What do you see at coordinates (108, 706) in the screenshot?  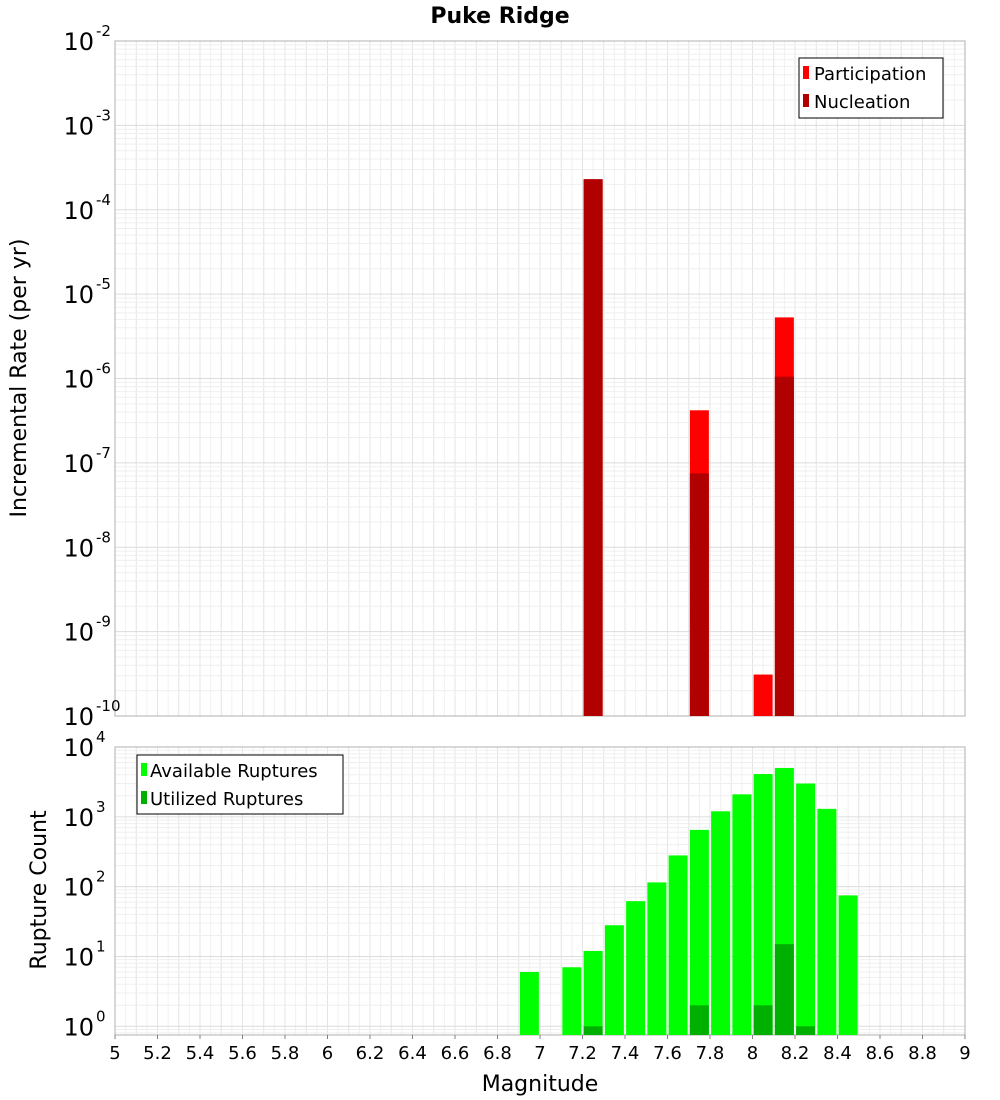 I see `top-y-tick-label-exponent: -10` at bounding box center [108, 706].